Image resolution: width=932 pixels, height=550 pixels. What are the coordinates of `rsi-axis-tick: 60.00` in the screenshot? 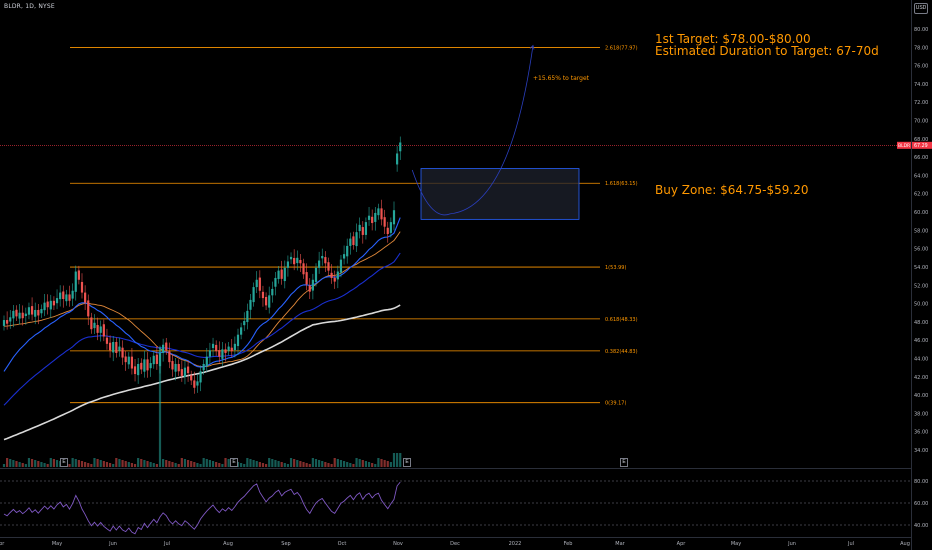 It's located at (921, 504).